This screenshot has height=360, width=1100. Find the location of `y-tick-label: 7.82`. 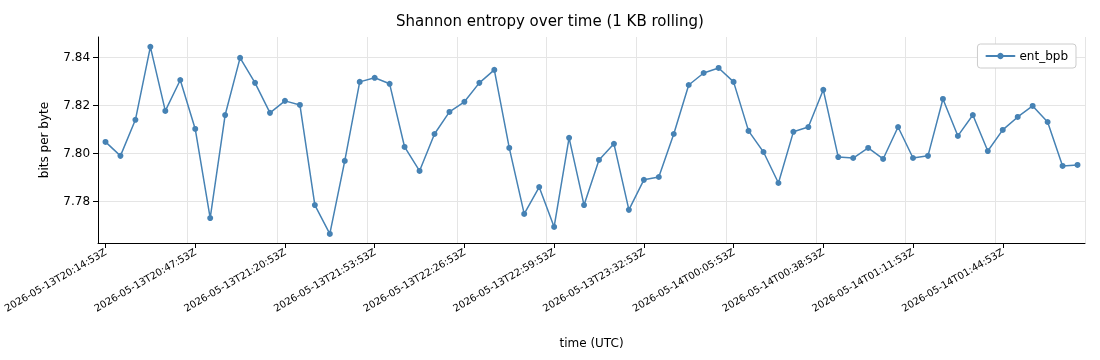

y-tick-label: 7.82 is located at coordinates (77, 104).